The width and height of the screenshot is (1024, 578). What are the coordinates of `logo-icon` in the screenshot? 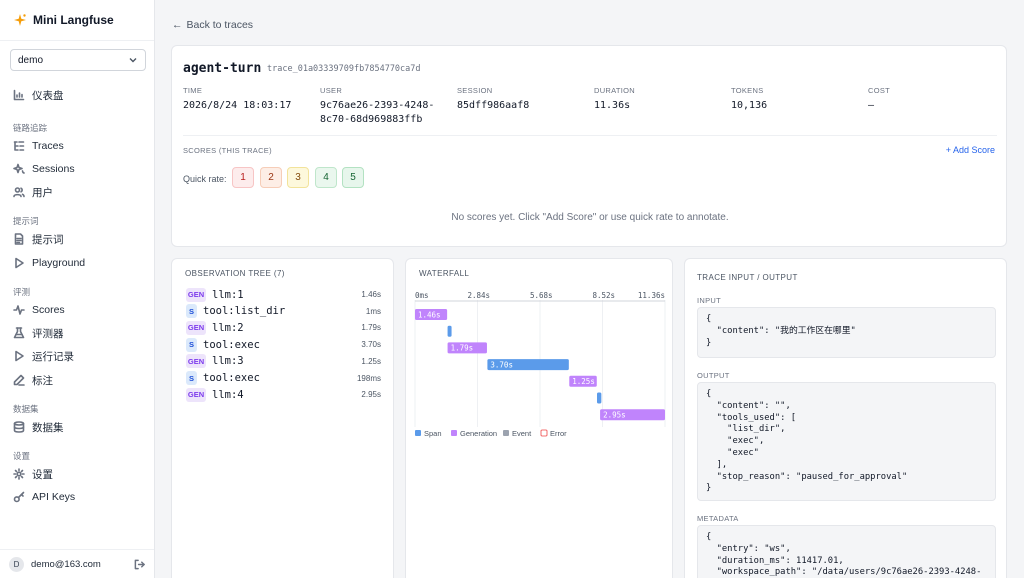 It's located at (20, 20).